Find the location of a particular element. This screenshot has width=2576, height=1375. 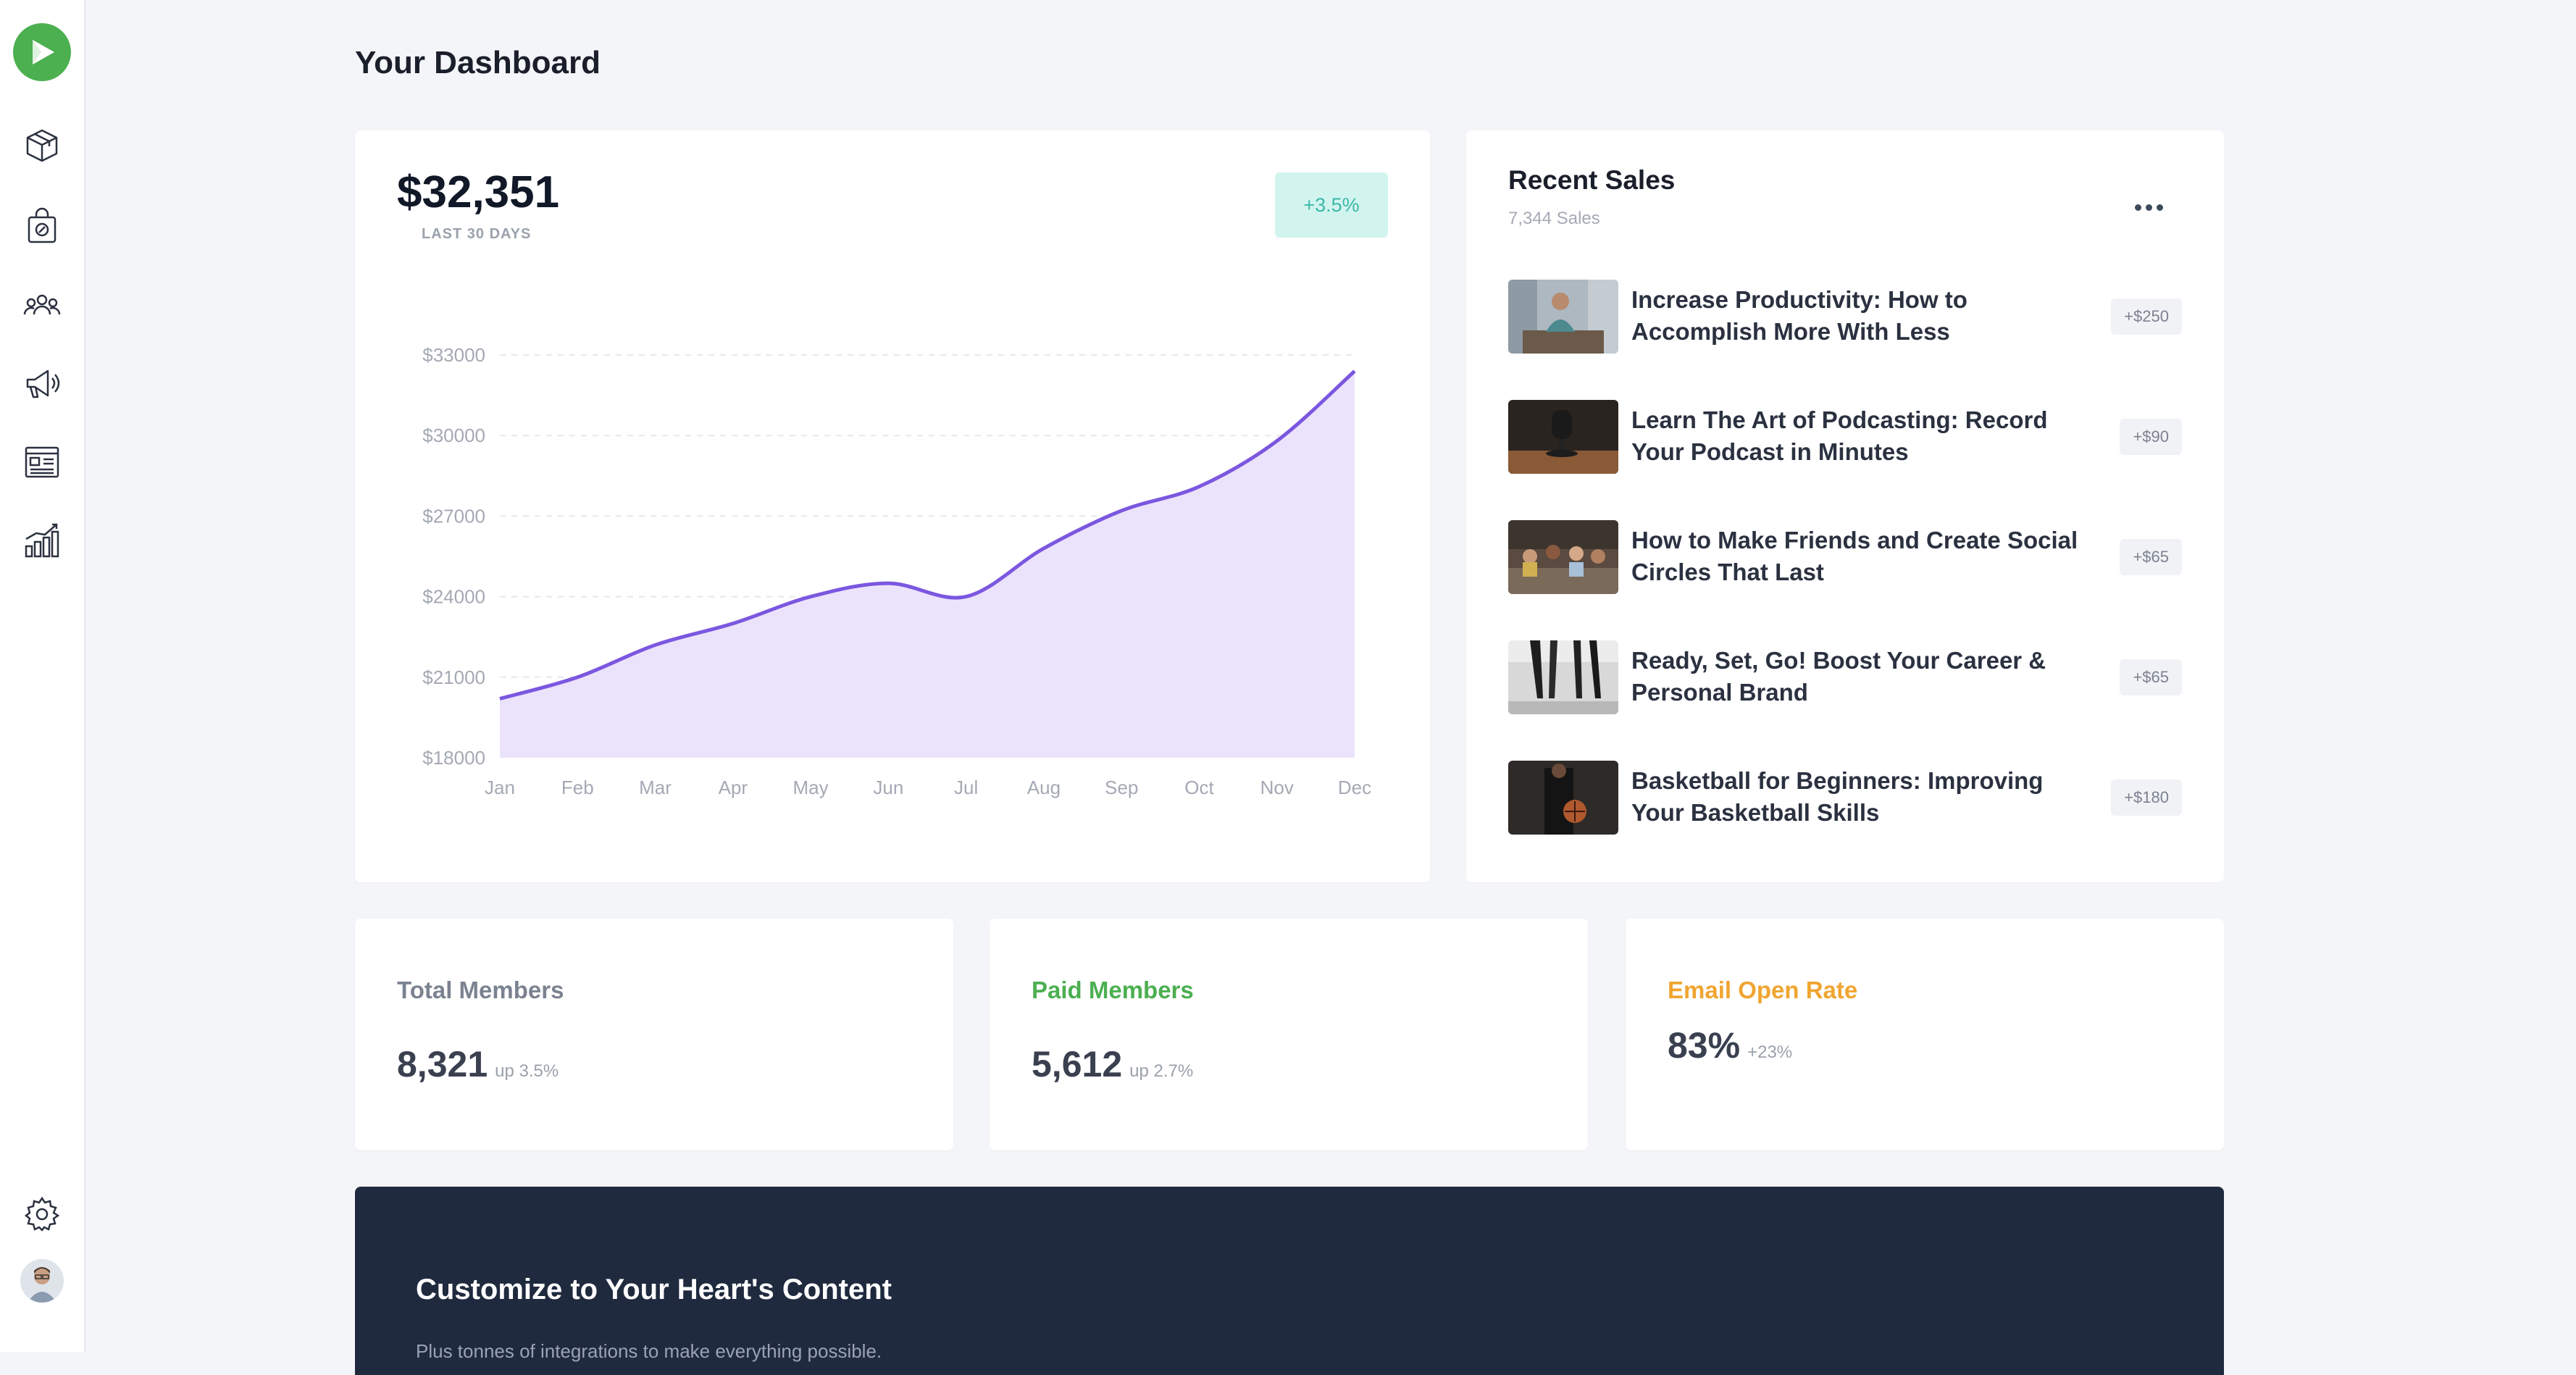

x-tick-label: Mar is located at coordinates (655, 787).